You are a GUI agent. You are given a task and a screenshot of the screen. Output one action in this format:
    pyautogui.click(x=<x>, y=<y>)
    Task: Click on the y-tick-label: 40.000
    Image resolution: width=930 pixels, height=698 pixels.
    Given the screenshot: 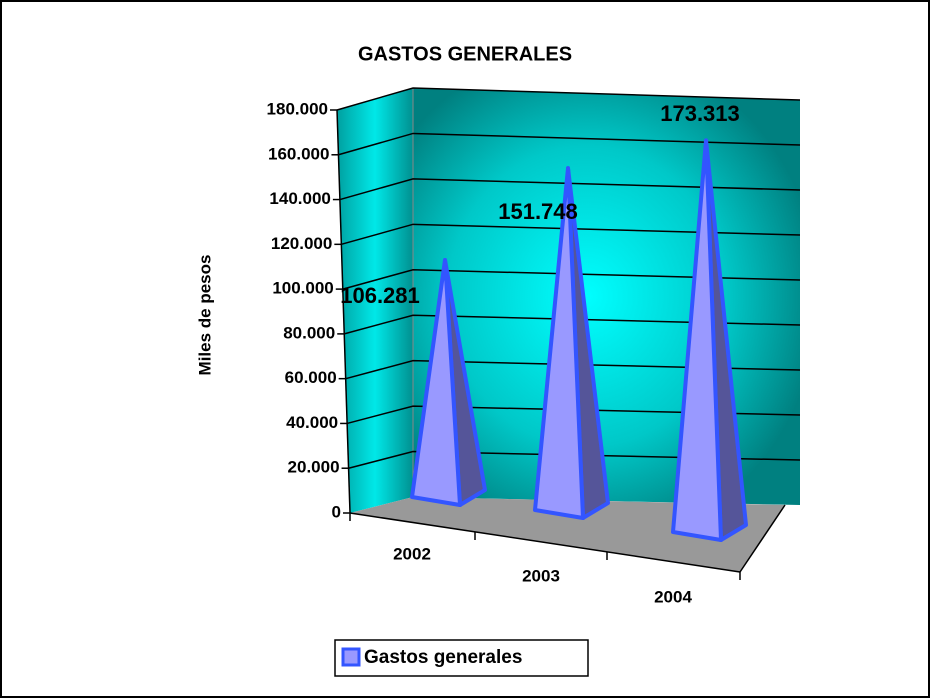 What is the action you would take?
    pyautogui.click(x=312, y=422)
    